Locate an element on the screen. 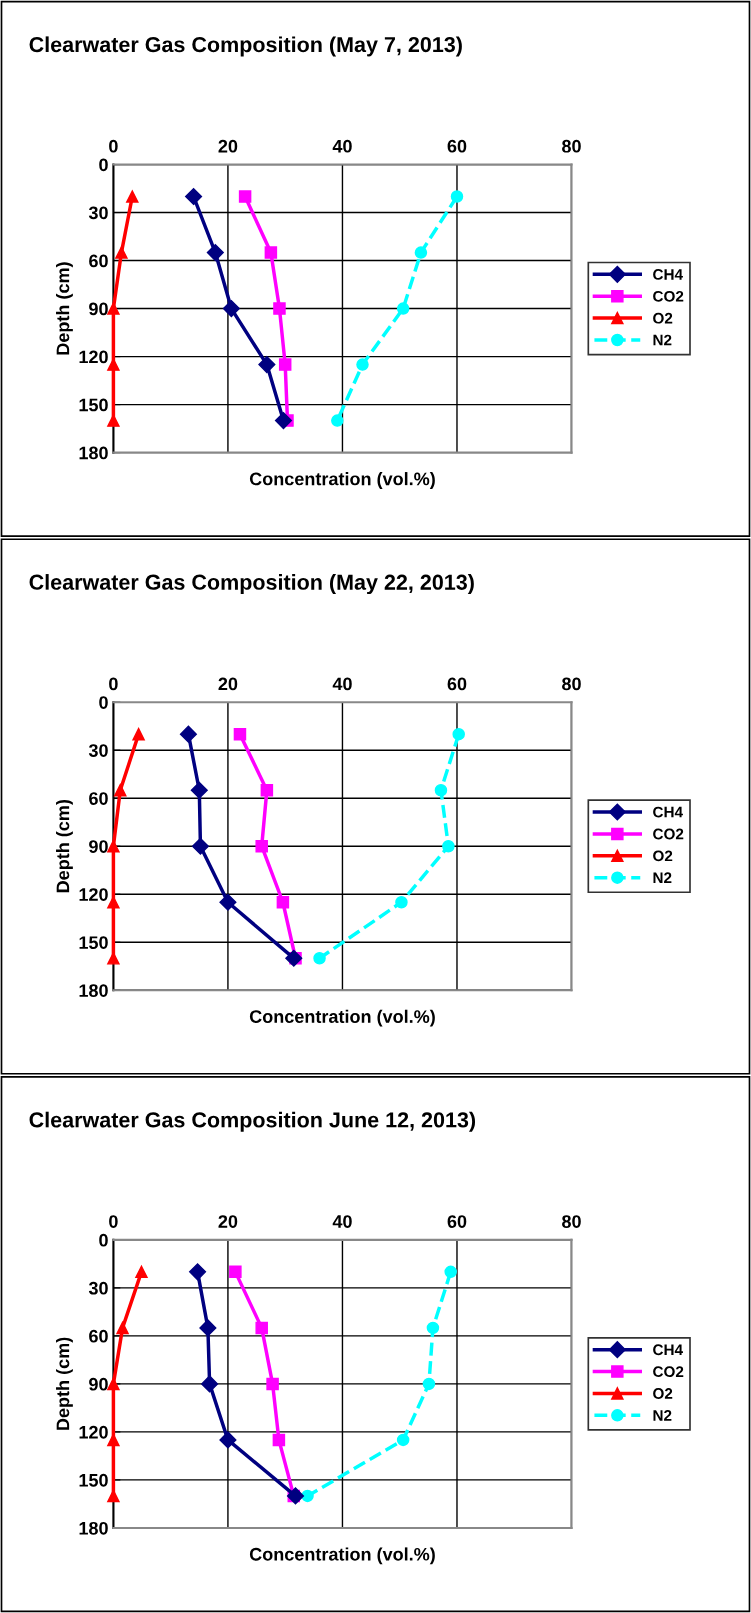  chart-title: Clearwater Gas Composition (May 7, 2013) is located at coordinates (245, 46).